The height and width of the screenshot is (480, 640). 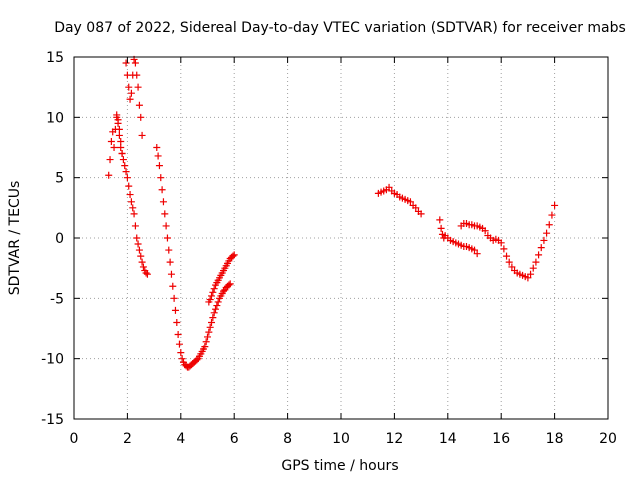 I want to click on y-tick-label: -5, so click(x=57, y=299).